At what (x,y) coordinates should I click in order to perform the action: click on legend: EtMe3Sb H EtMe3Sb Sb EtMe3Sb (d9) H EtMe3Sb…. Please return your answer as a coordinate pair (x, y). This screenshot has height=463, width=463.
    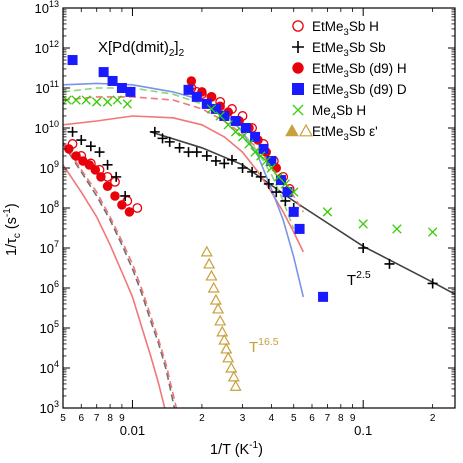
    Looking at the image, I should click on (346, 81).